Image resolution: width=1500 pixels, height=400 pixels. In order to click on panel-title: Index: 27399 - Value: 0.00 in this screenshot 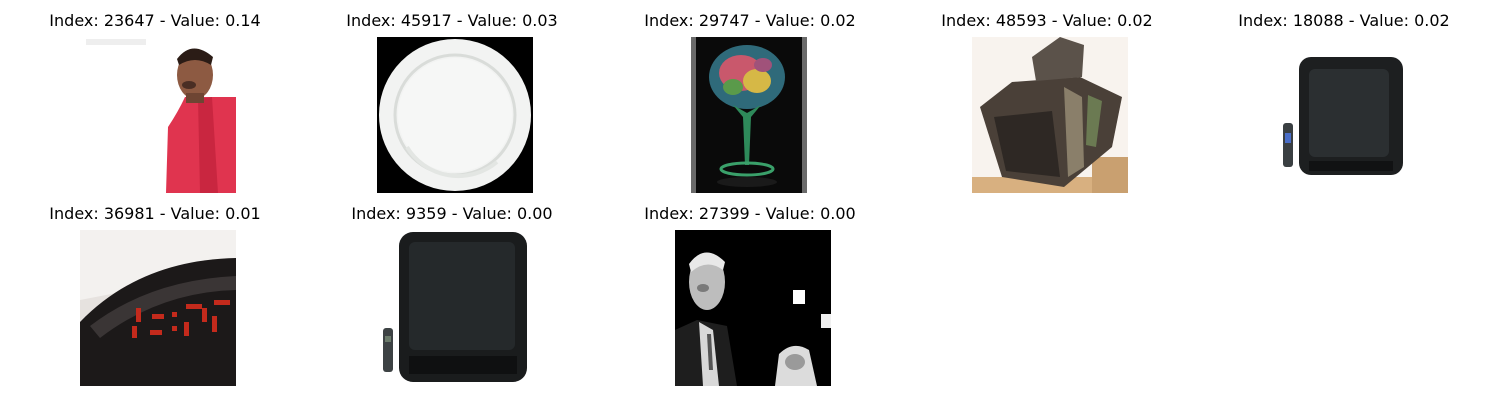, I will do `click(750, 213)`.